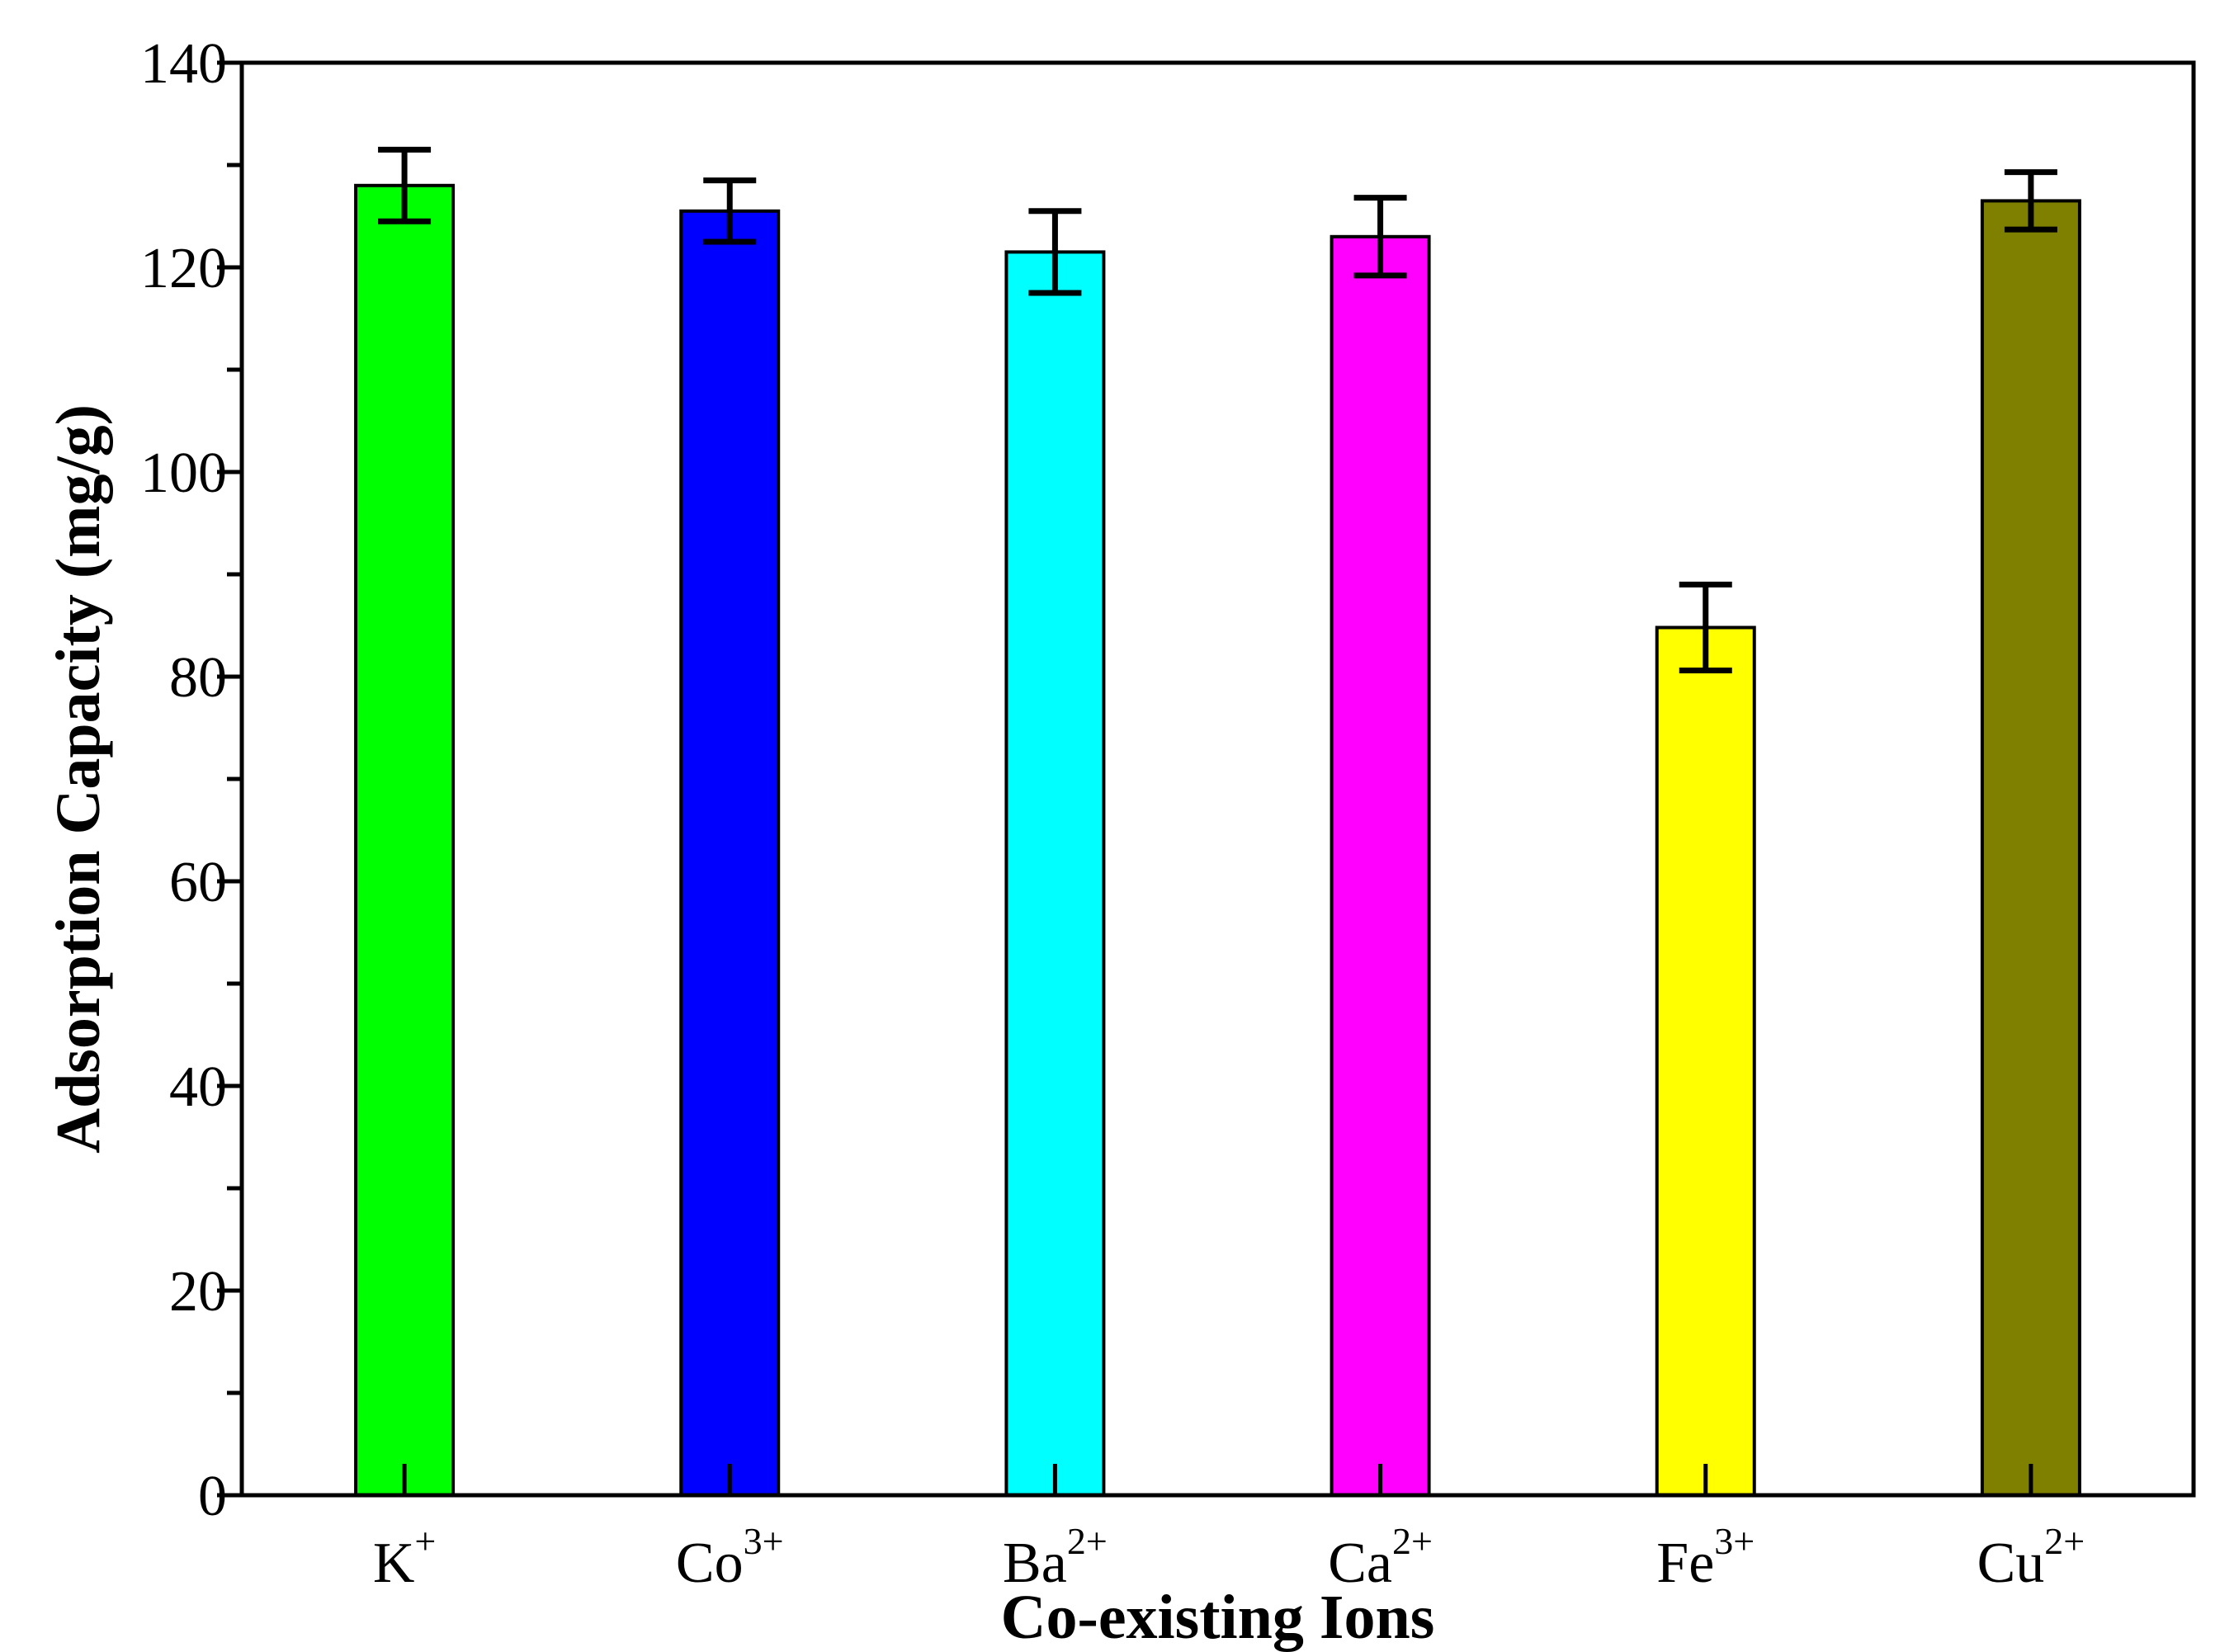 The image size is (2234, 1652). Describe the element at coordinates (405, 1558) in the screenshot. I see `x-tick-label-0: K+` at that location.